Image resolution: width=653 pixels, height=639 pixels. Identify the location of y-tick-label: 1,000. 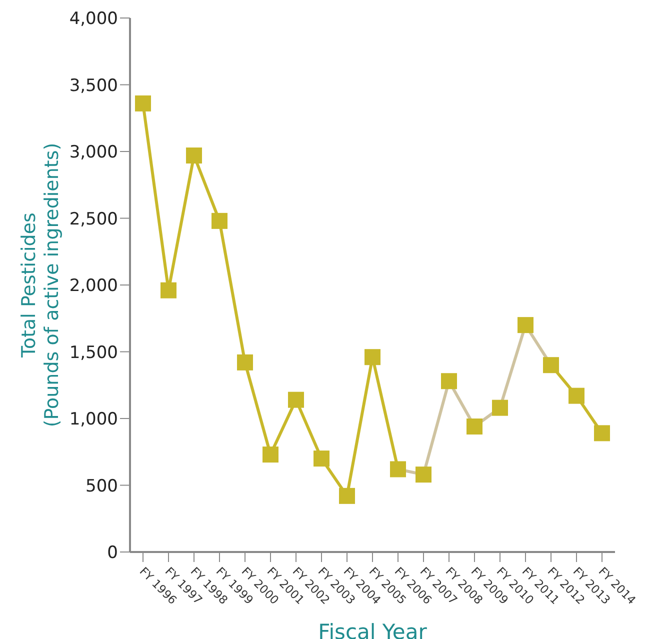
(93, 420).